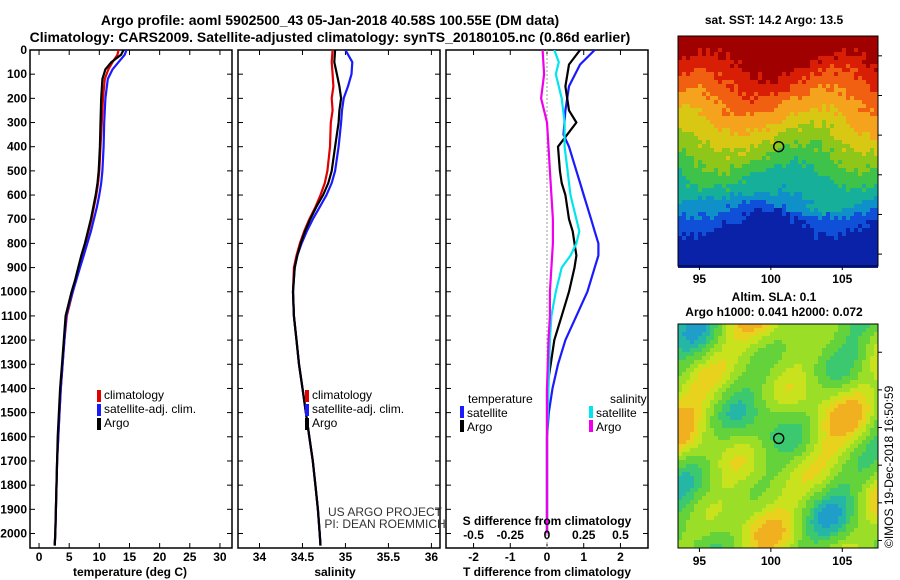 Image resolution: width=900 pixels, height=580 pixels. I want to click on x-tick-label-top: 0.5, so click(620, 535).